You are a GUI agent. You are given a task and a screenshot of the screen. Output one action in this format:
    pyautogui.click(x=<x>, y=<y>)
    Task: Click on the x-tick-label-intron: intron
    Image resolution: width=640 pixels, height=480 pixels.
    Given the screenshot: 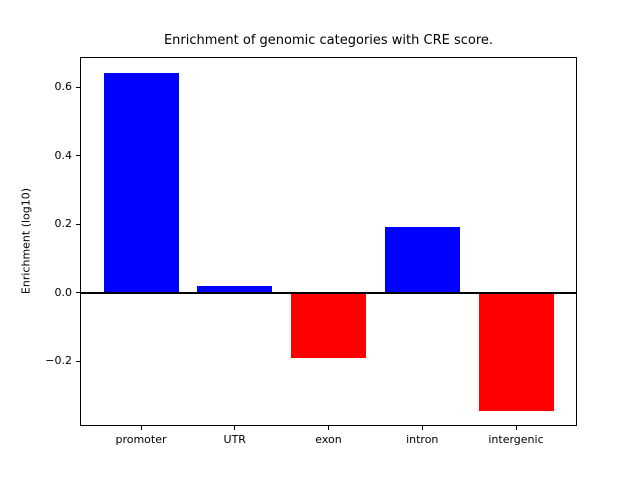 What is the action you would take?
    pyautogui.click(x=422, y=439)
    